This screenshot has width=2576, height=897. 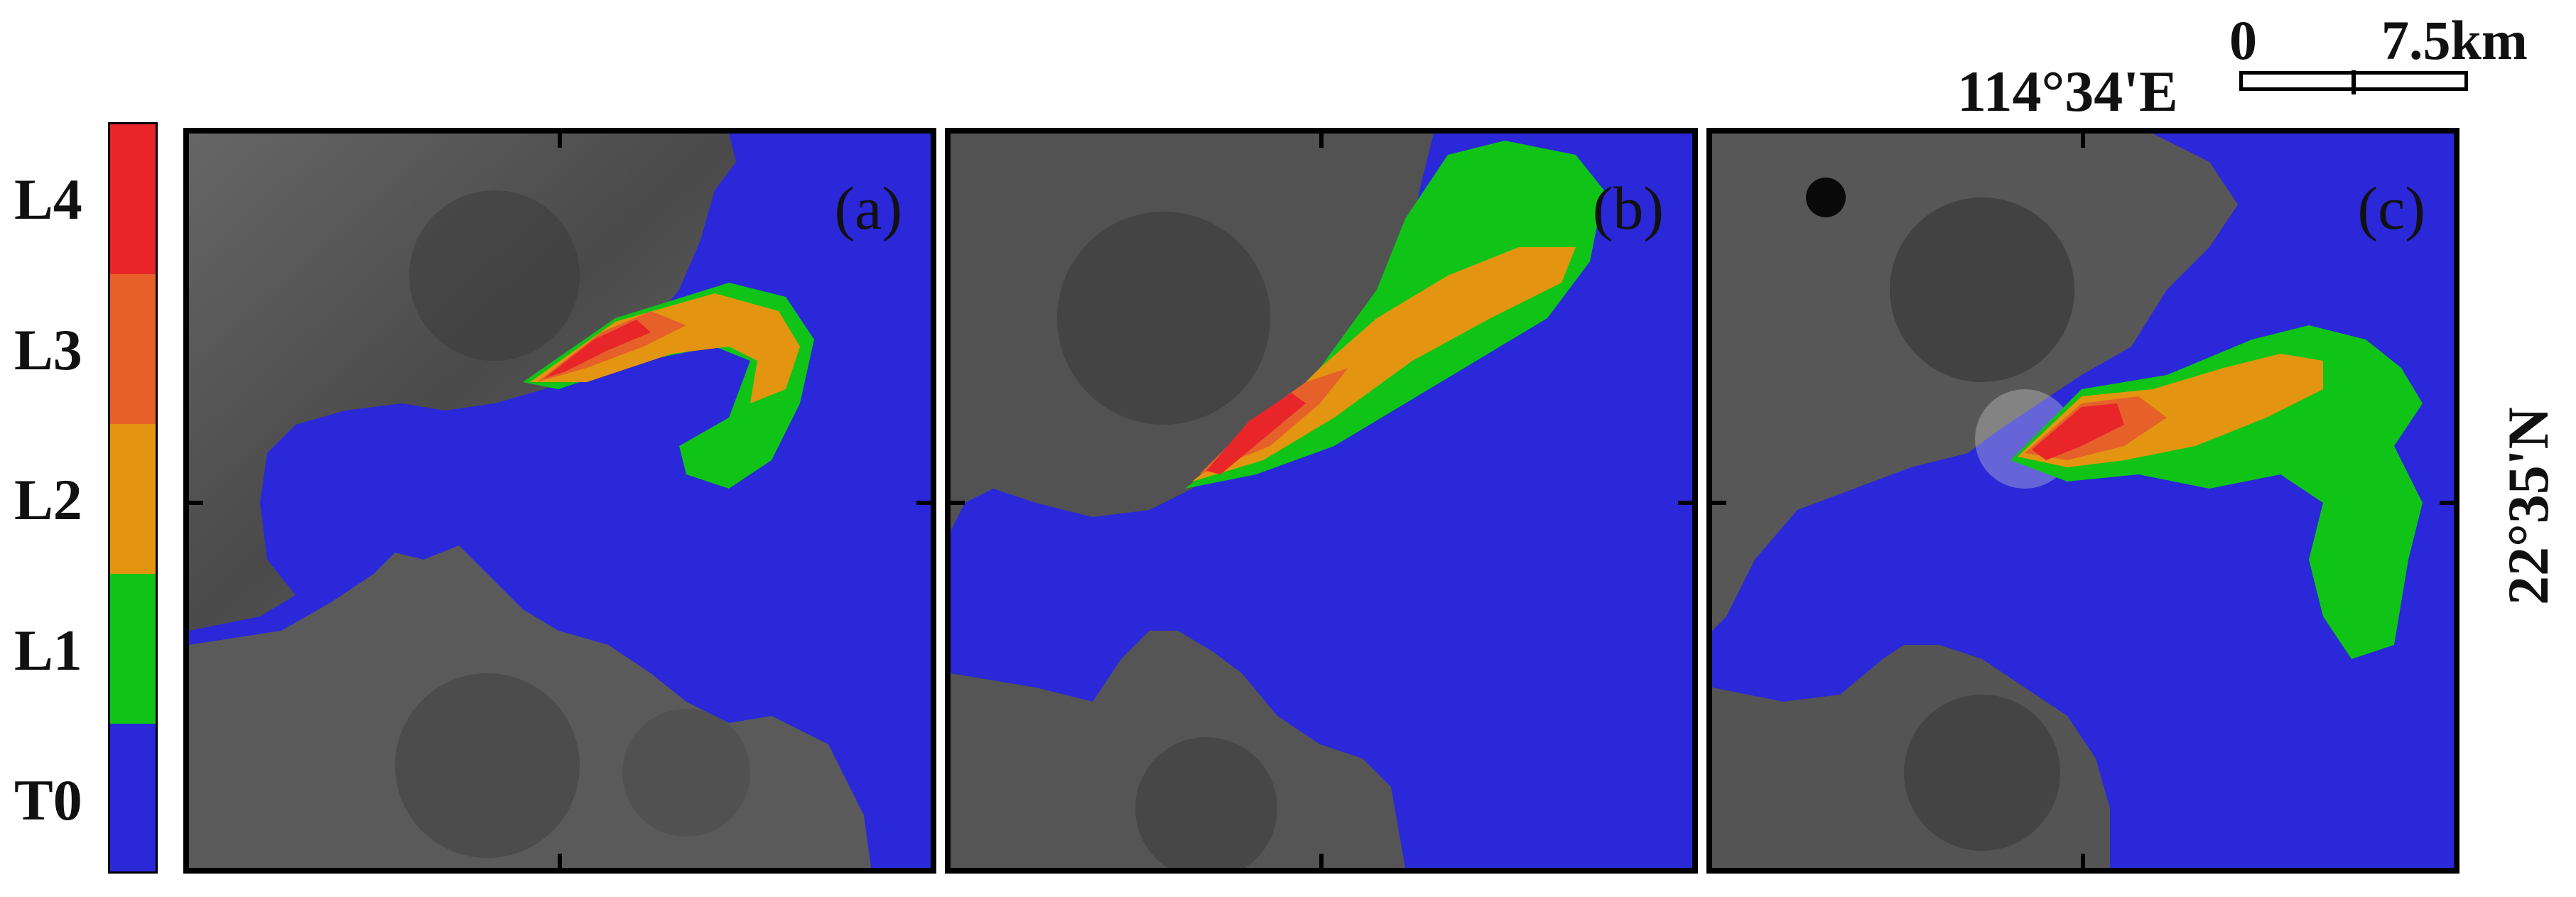 I want to click on legend-colorbar, so click(x=133, y=498).